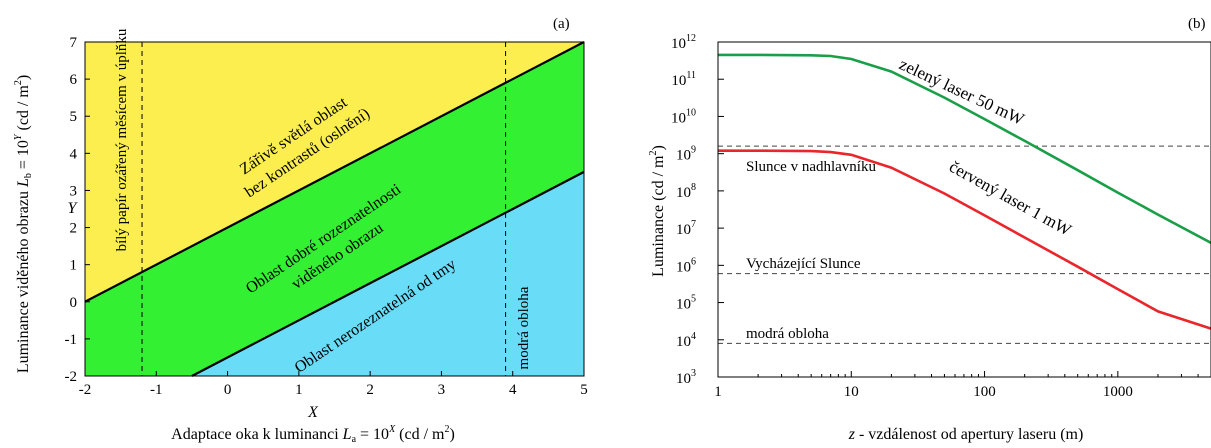 Image resolution: width=1211 pixels, height=448 pixels. Describe the element at coordinates (74, 229) in the screenshot. I see `y-tick-label: 2` at that location.